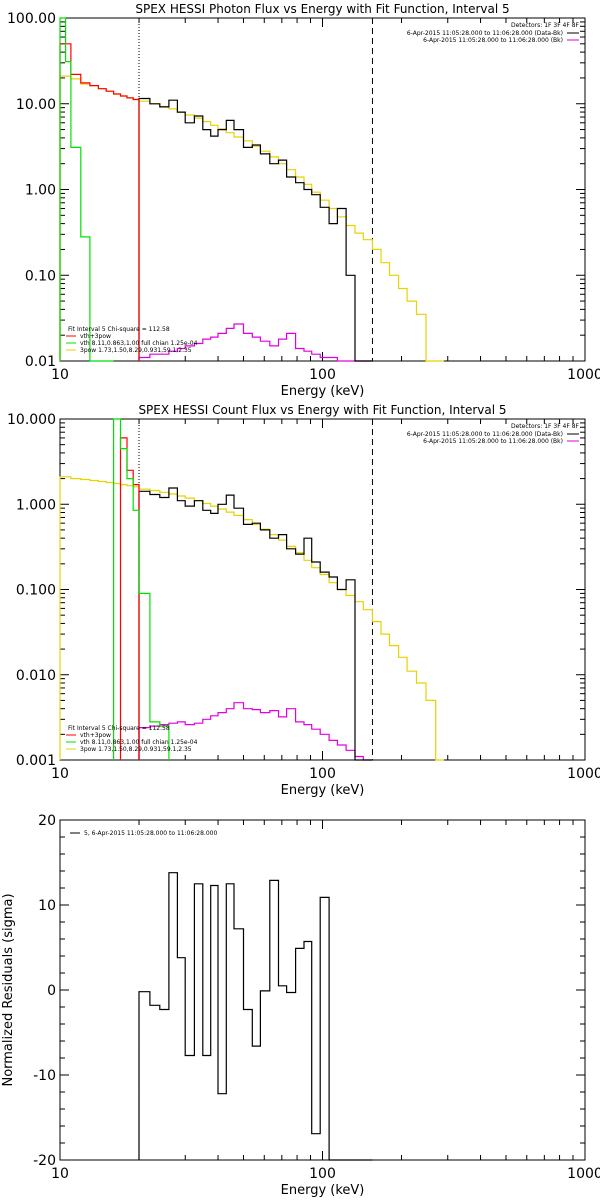 Image resolution: width=600 pixels, height=1204 pixels. I want to click on y-tick-label: 100.00, so click(31, 19).